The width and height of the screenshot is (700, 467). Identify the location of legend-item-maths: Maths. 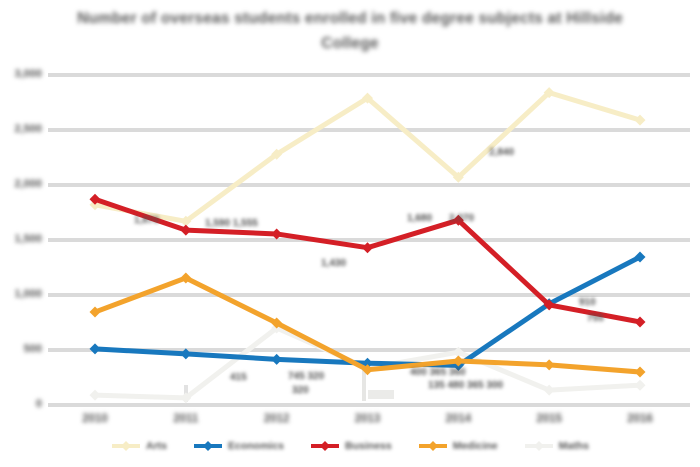
(556, 446).